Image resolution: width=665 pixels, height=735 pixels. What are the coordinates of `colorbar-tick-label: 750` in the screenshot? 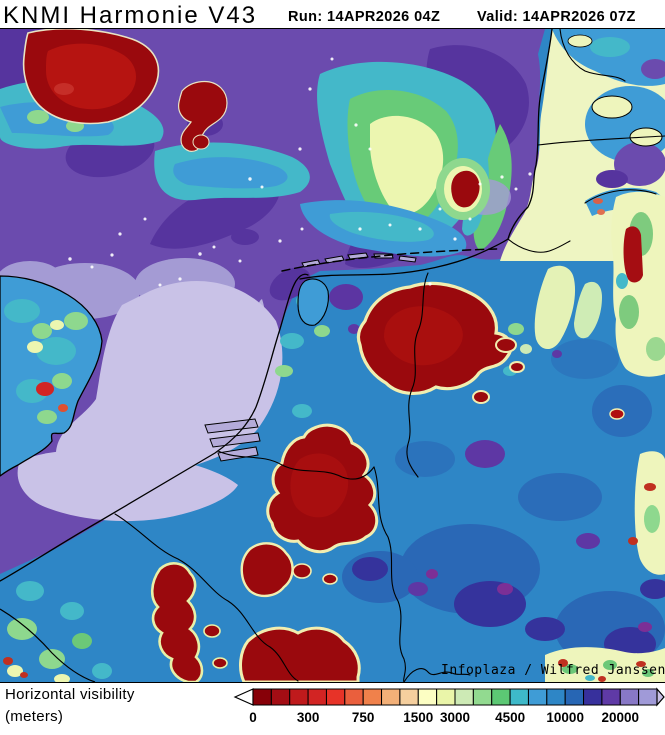 It's located at (363, 717).